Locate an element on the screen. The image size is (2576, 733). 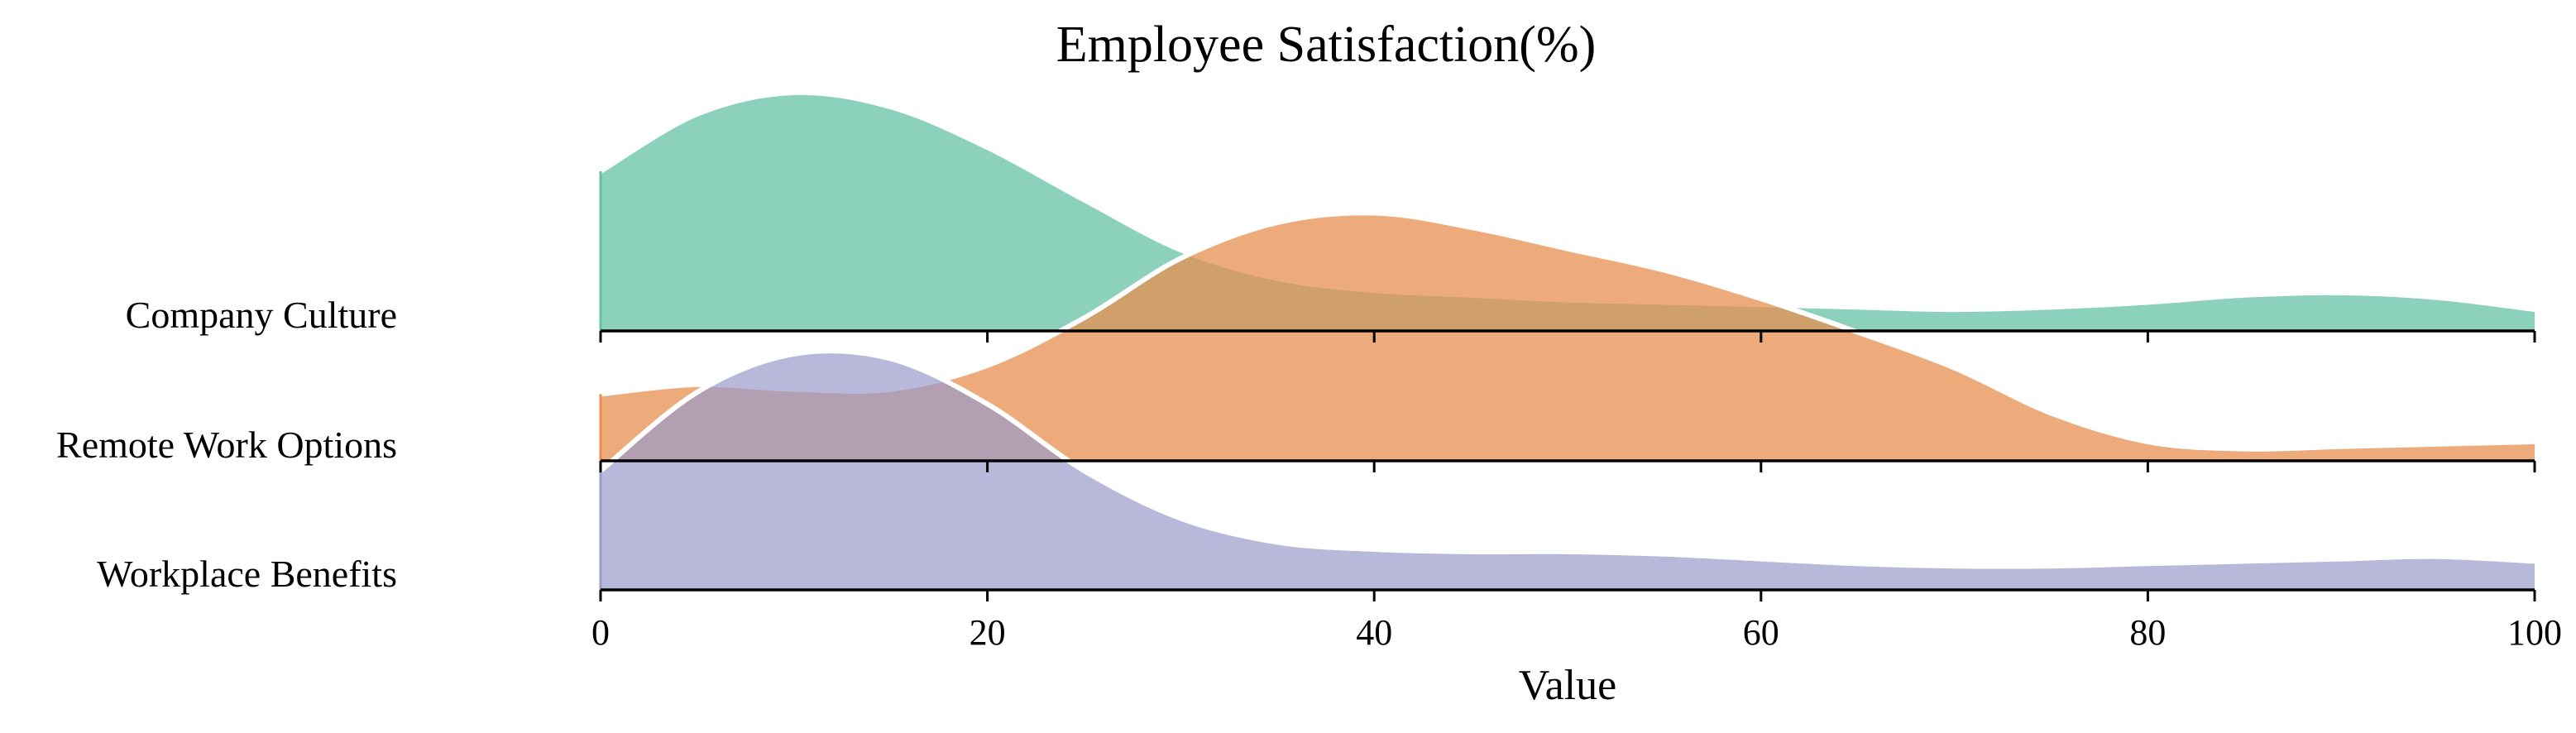
x-tick-label-20: 20 is located at coordinates (988, 633).